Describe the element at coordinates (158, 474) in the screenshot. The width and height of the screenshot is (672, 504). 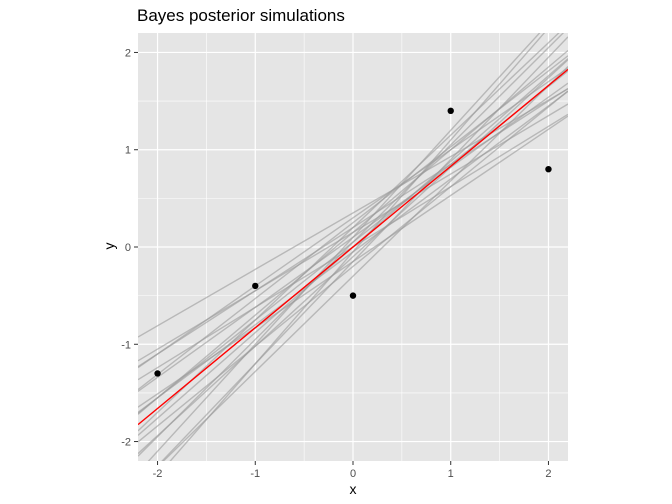
I see `x-tick-label: -2` at that location.